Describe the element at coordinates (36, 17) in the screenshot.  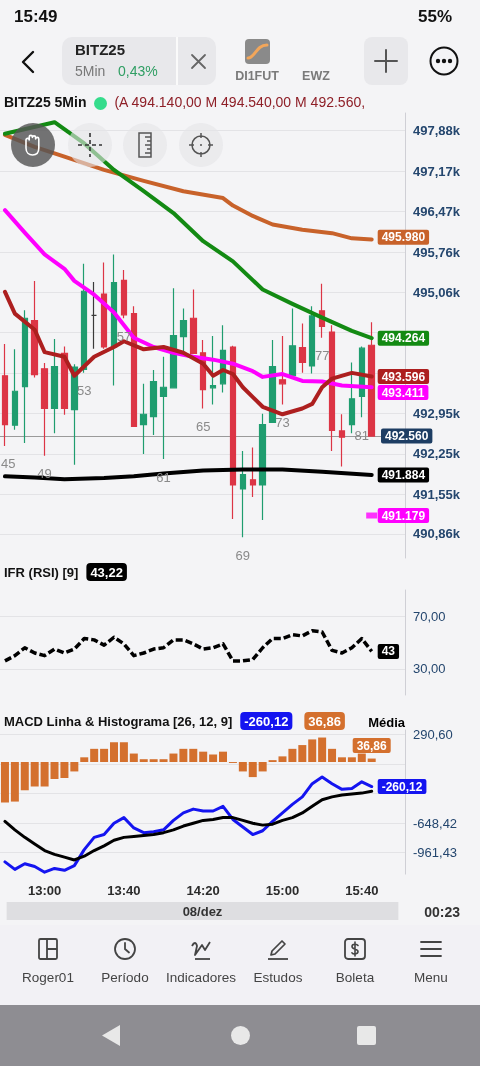
I see `text: 15:49` at that location.